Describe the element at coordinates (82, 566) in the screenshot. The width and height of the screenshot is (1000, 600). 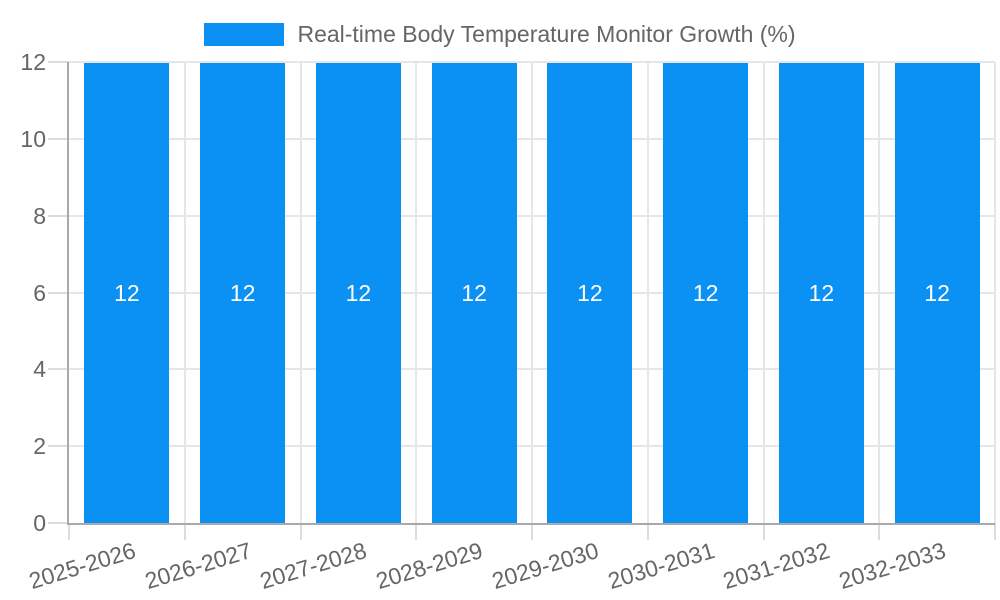
I see `x-axis-label: 2025-2026` at that location.